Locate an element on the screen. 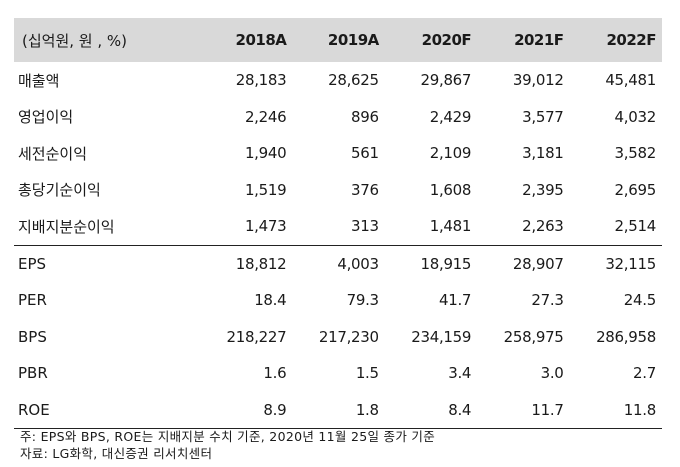 The height and width of the screenshot is (467, 680). table-cell: 8.9 is located at coordinates (246, 410).